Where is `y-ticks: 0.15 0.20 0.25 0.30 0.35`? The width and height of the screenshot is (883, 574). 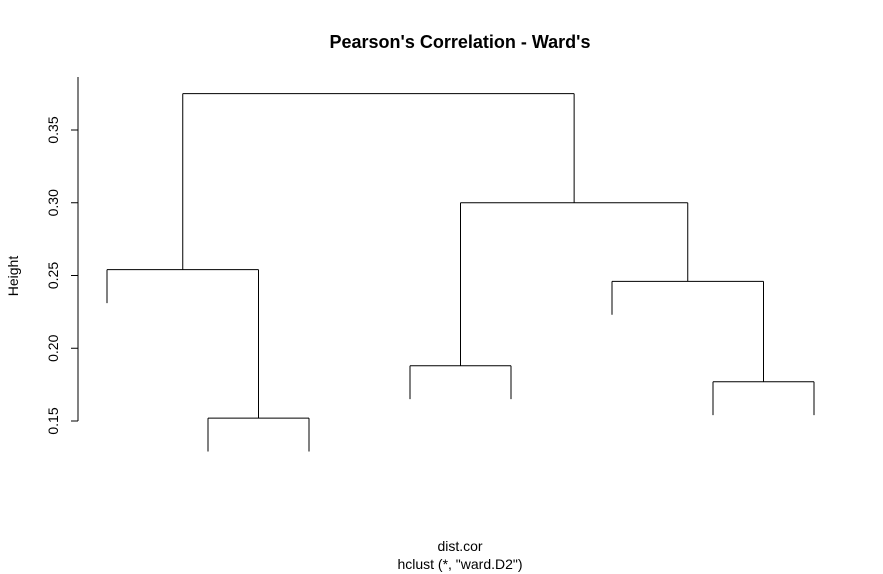
y-ticks: 0.15 0.20 0.25 0.30 0.35 is located at coordinates (61, 275).